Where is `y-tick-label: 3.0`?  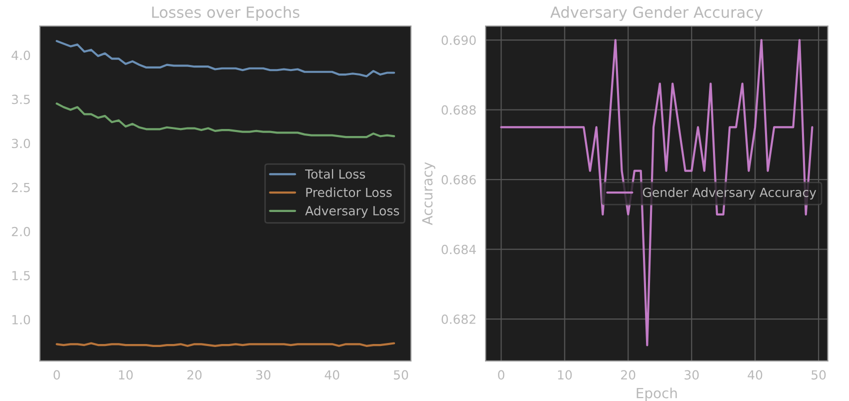 y-tick-label: 3.0 is located at coordinates (21, 143).